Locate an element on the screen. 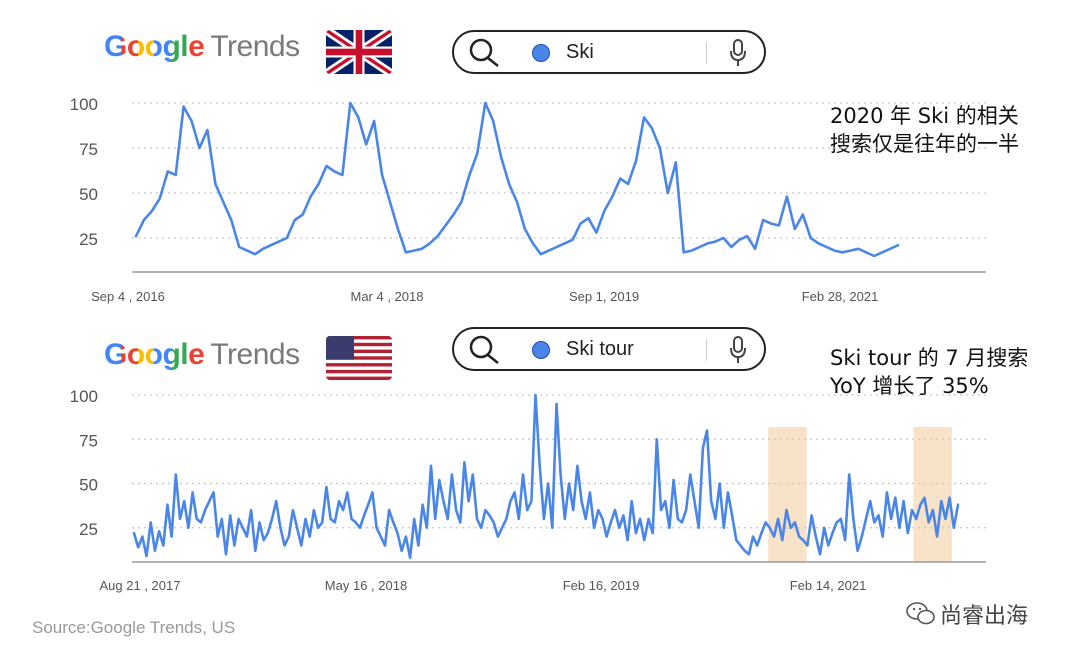  annotation-uk: 2020 年 Ski 的相关 搜索仅是往年的一半 is located at coordinates (924, 130).